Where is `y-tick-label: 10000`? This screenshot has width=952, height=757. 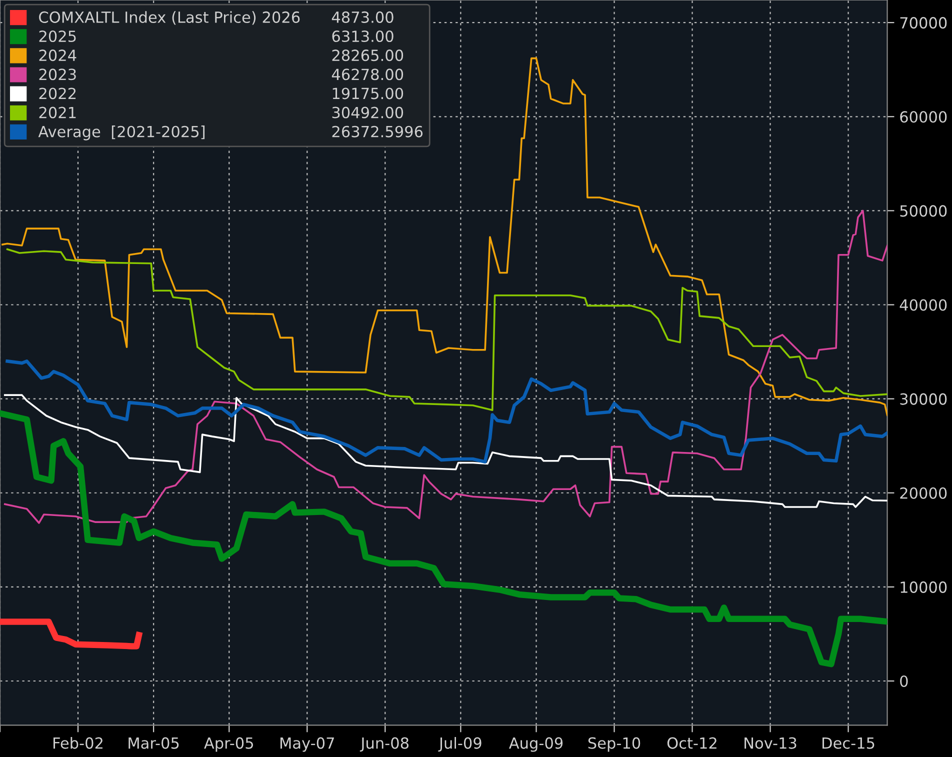 y-tick-label: 10000 is located at coordinates (923, 587).